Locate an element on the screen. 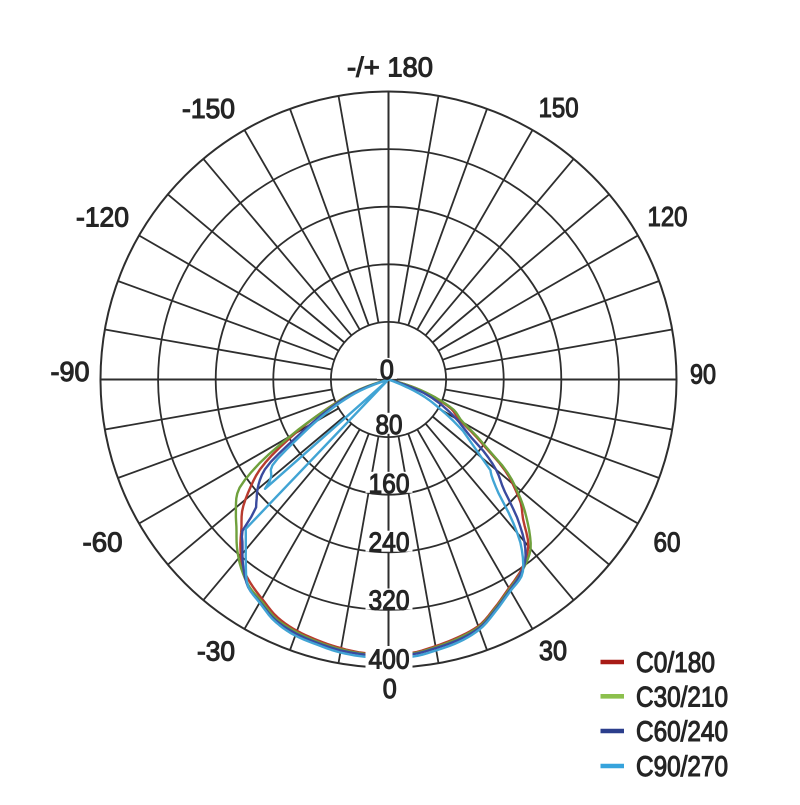 The image size is (800, 805). svg-text: 30 is located at coordinates (553, 650).